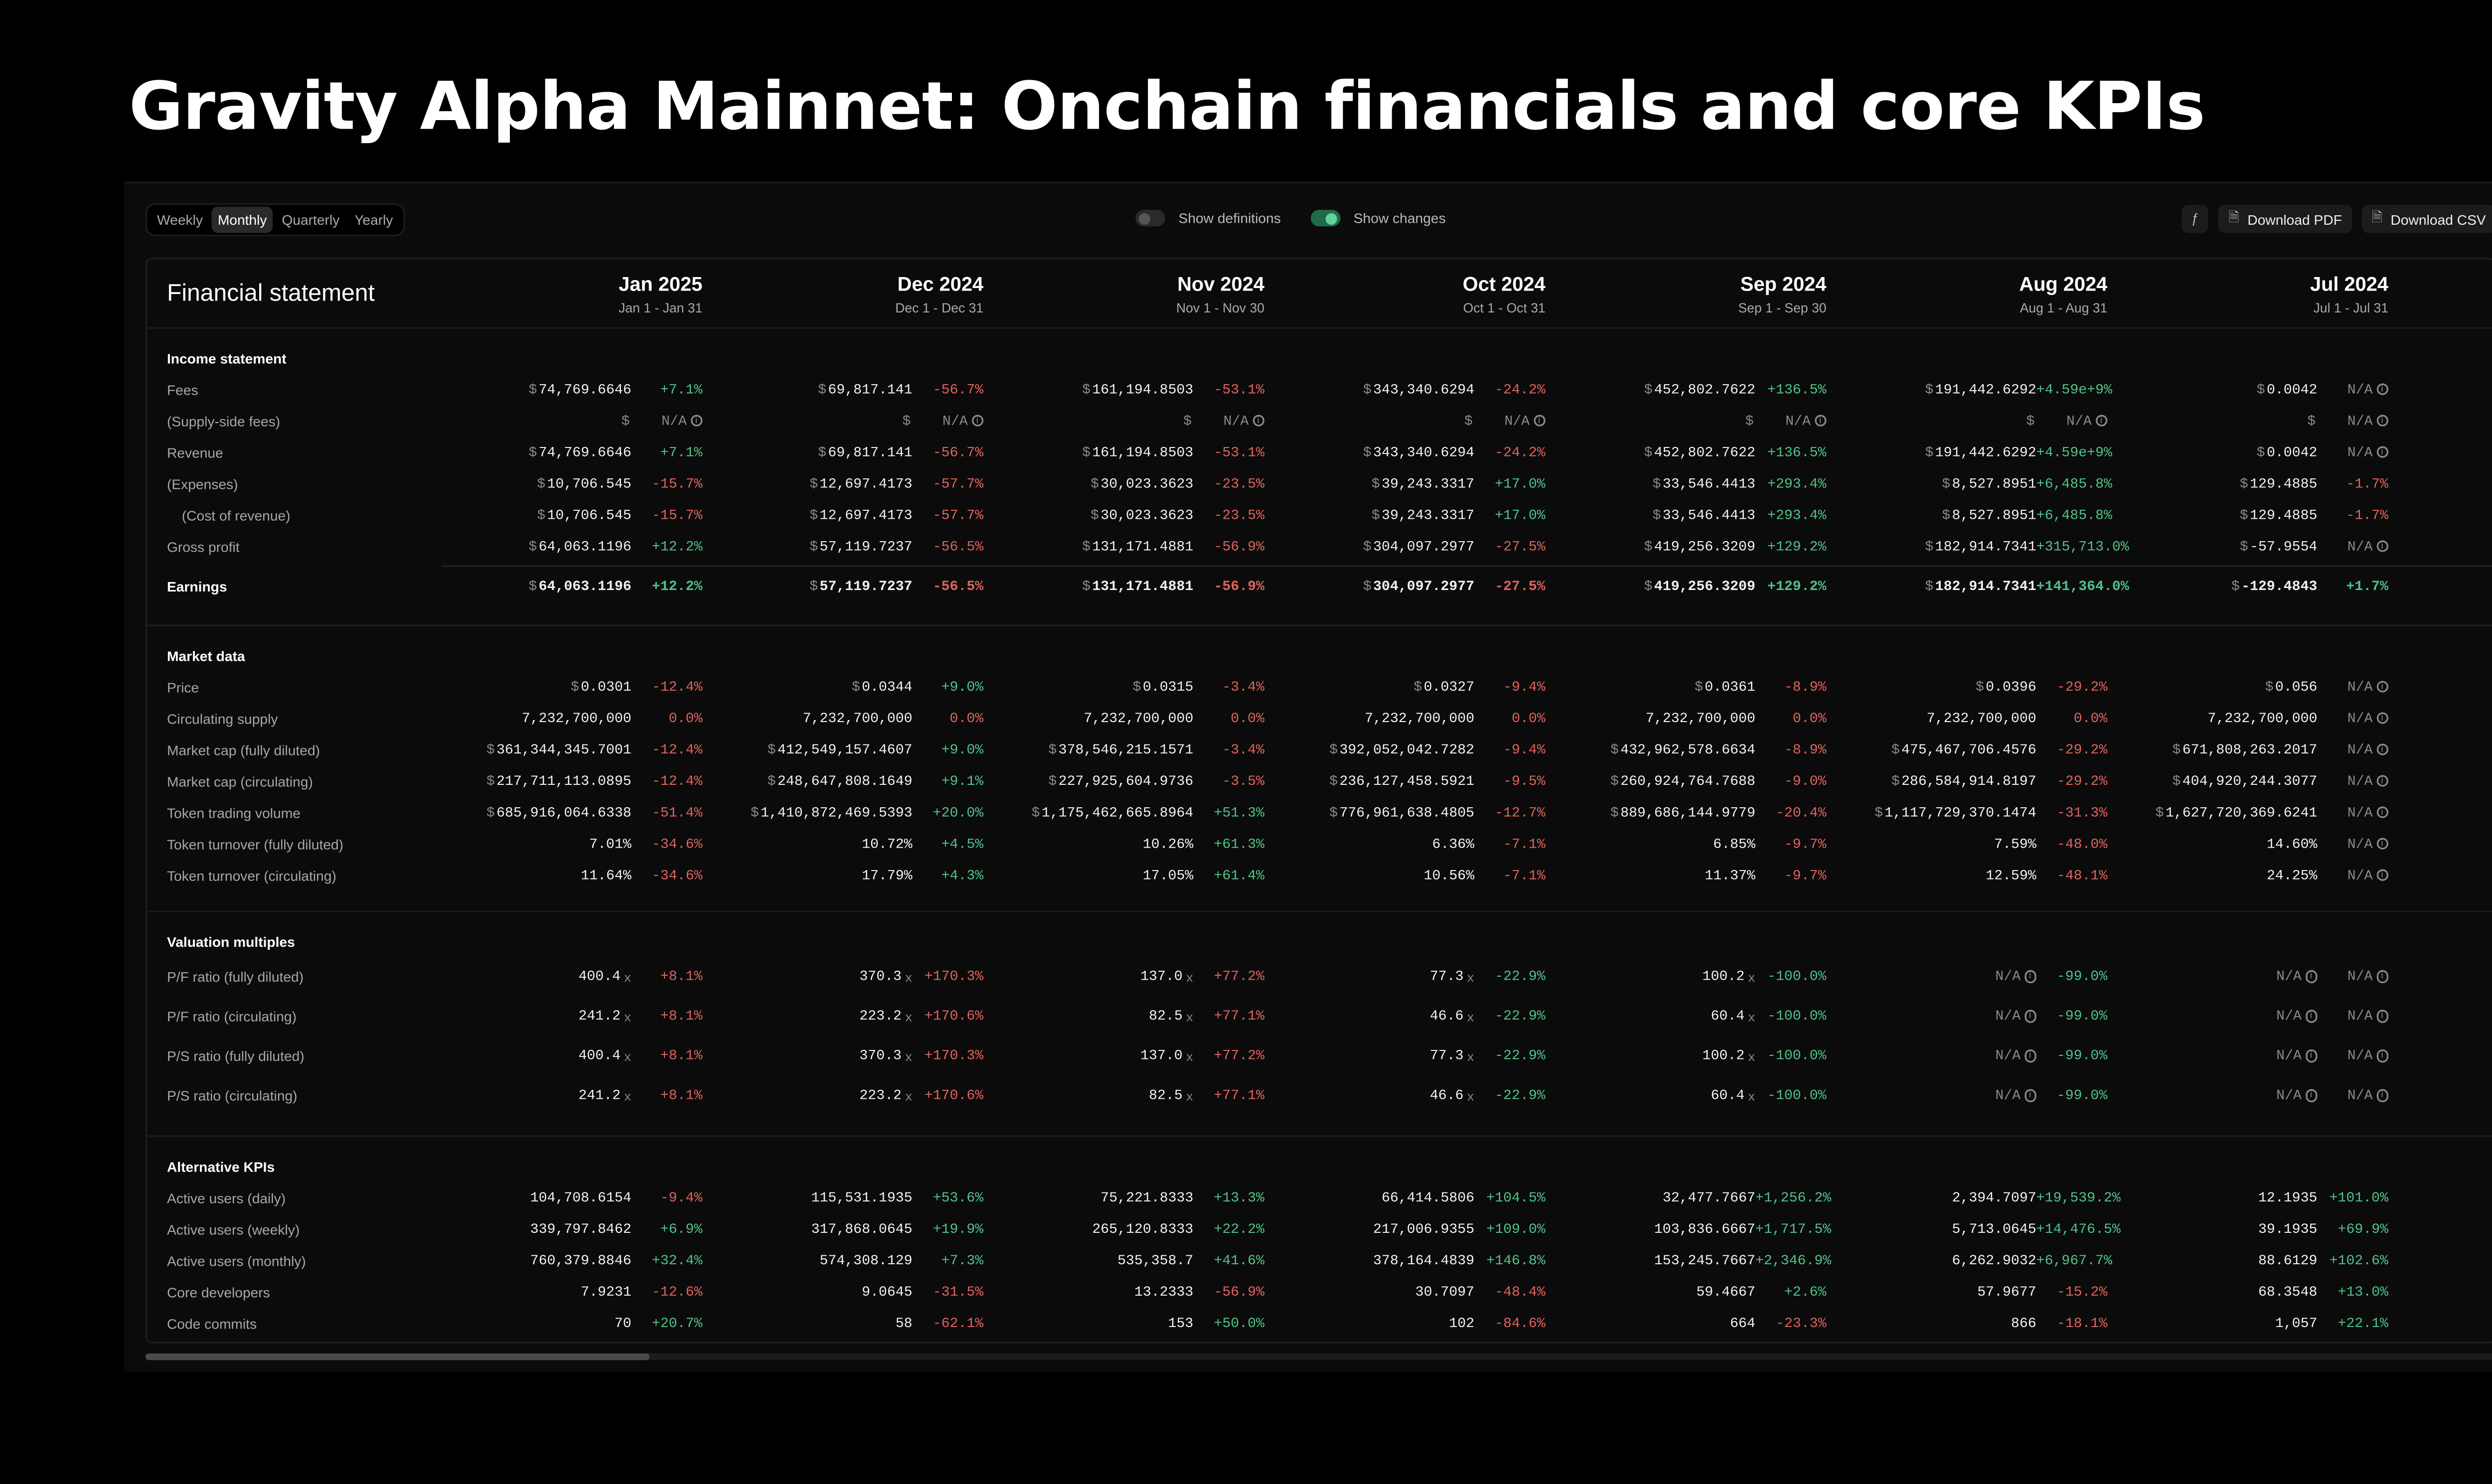 This screenshot has width=2492, height=1484. I want to click on view-toggles: Show definitions Show changes, so click(1290, 218).